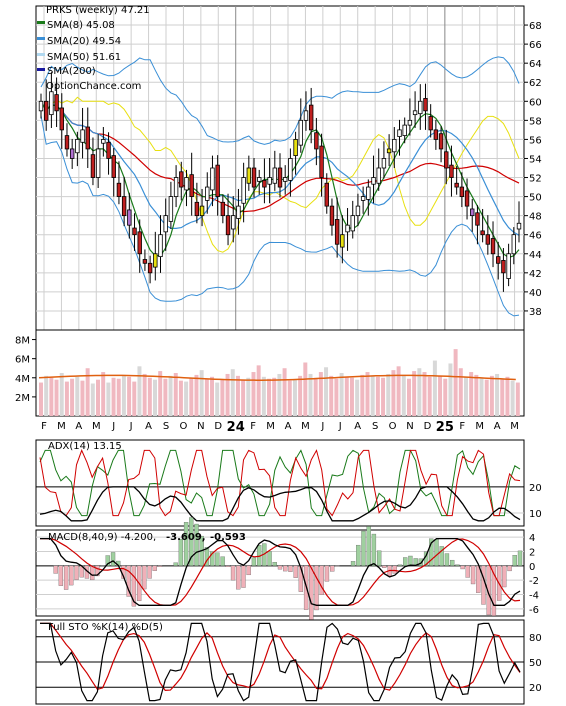  I want to click on bollinger-upper, so click(280, 100).